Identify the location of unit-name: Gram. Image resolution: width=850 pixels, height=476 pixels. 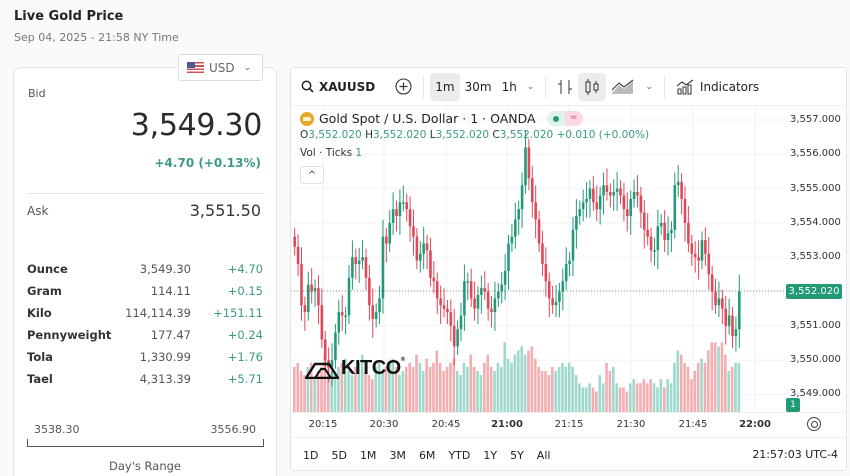
(44, 291).